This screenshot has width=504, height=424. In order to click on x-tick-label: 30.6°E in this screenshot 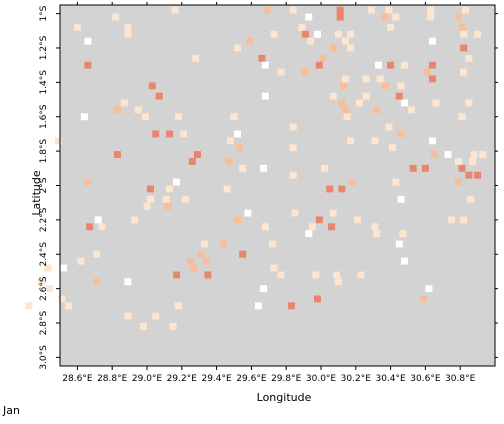, I will do `click(425, 379)`.